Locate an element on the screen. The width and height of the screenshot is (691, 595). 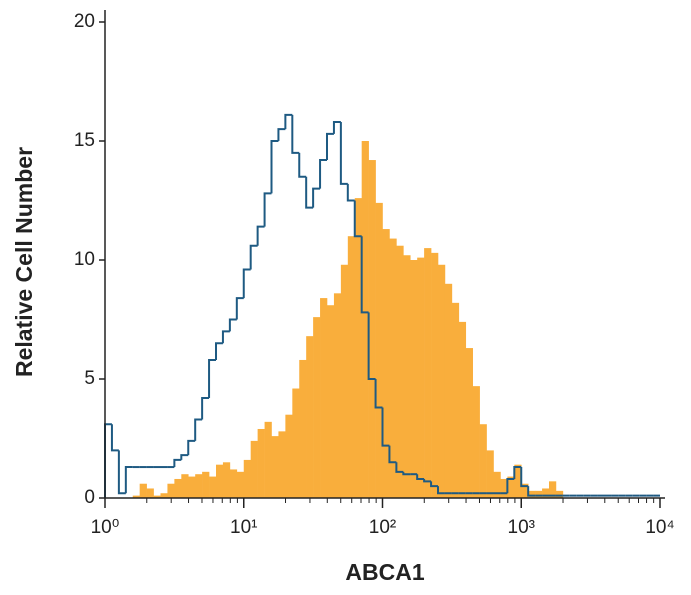
y-axis-title: Relative Cell Number is located at coordinates (24, 262).